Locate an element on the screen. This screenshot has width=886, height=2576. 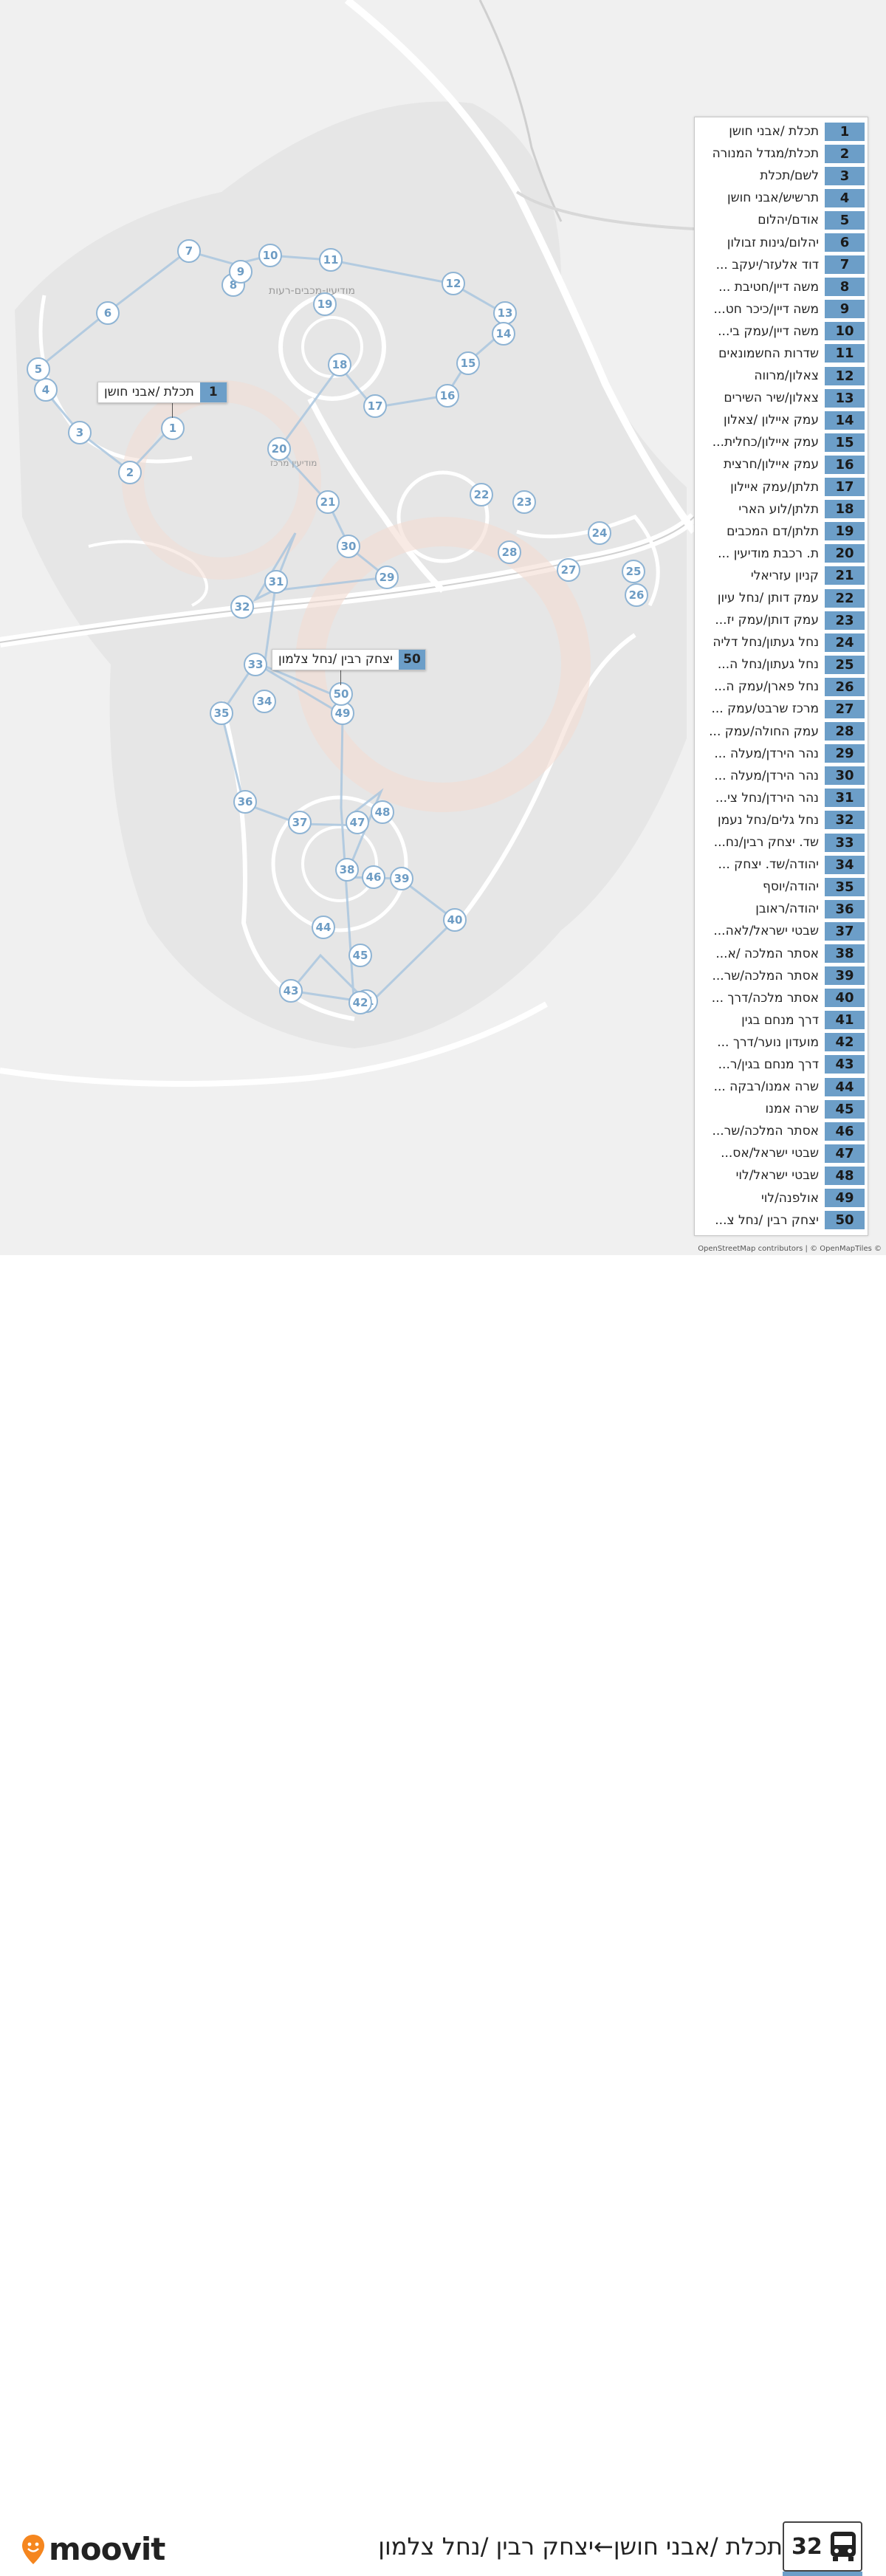
stop-marker: 28 is located at coordinates (509, 552).